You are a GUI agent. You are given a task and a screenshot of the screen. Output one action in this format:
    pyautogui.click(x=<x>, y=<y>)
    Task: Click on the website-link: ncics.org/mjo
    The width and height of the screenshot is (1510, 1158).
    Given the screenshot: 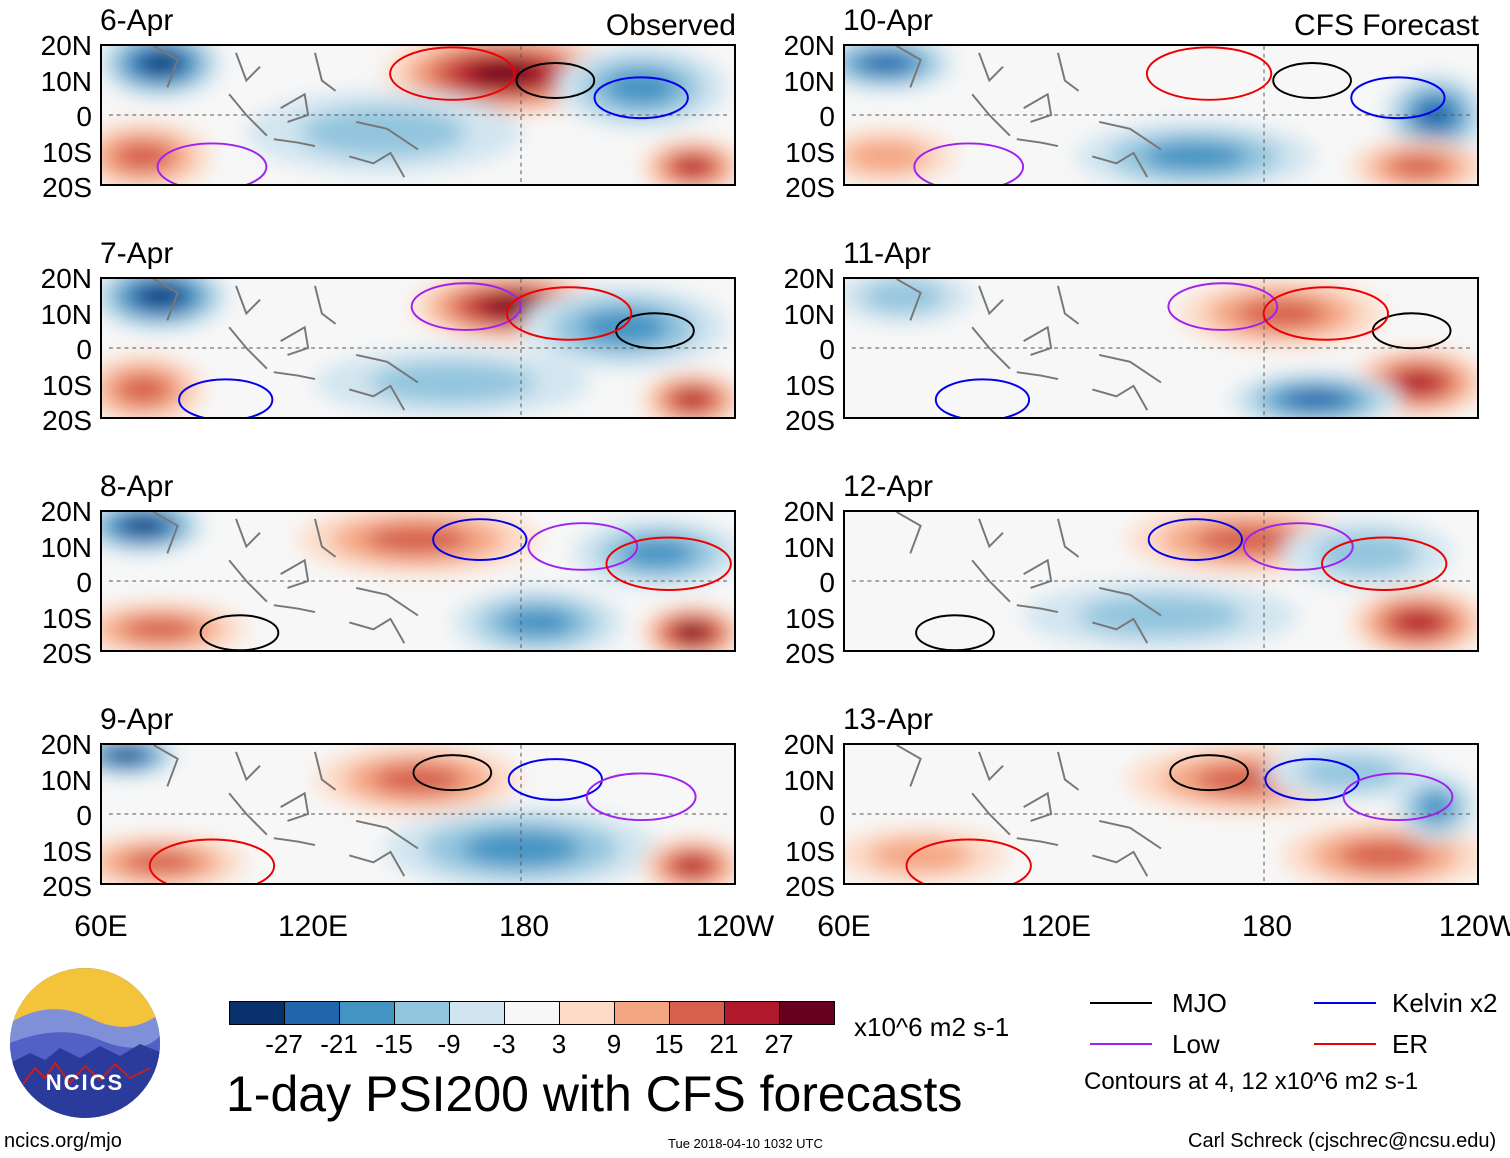 What is the action you would take?
    pyautogui.click(x=63, y=1141)
    